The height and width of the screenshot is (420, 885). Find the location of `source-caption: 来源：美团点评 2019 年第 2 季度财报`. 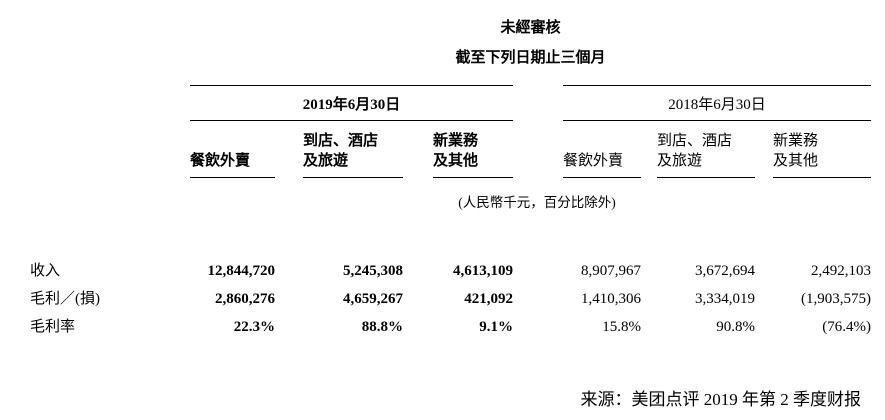

source-caption: 来源：美团点评 2019 年第 2 季度财报 is located at coordinates (721, 399).